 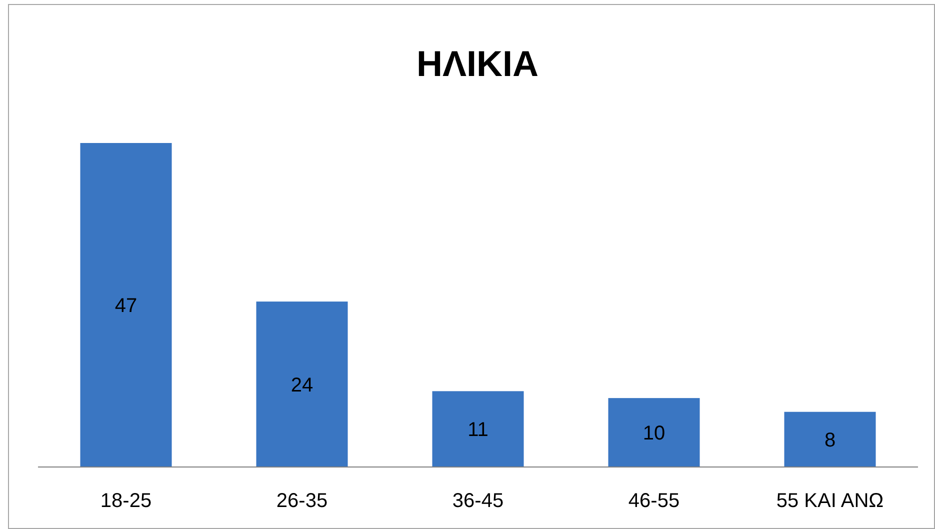 I want to click on x-tick-label: 46-55, so click(x=654, y=501).